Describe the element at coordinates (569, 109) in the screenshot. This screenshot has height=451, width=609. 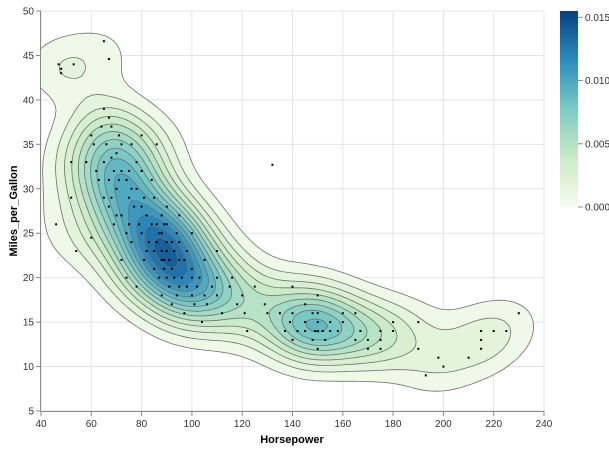
I see `colorbar-gradient` at that location.